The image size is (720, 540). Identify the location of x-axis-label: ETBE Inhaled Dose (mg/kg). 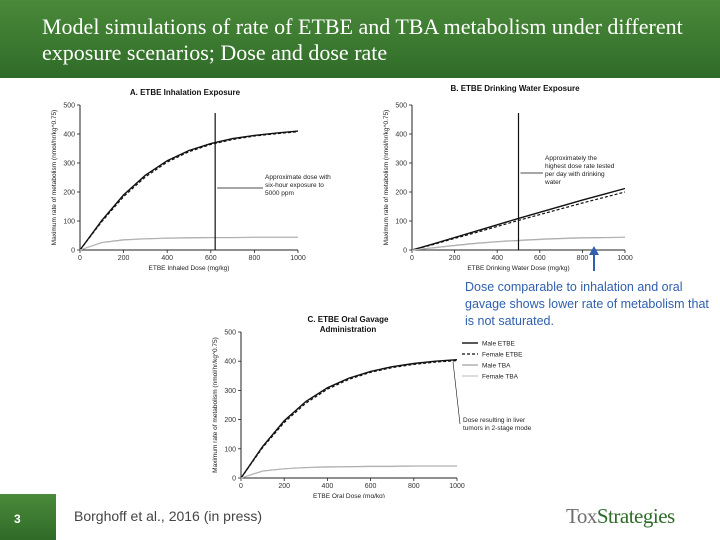
(189, 268).